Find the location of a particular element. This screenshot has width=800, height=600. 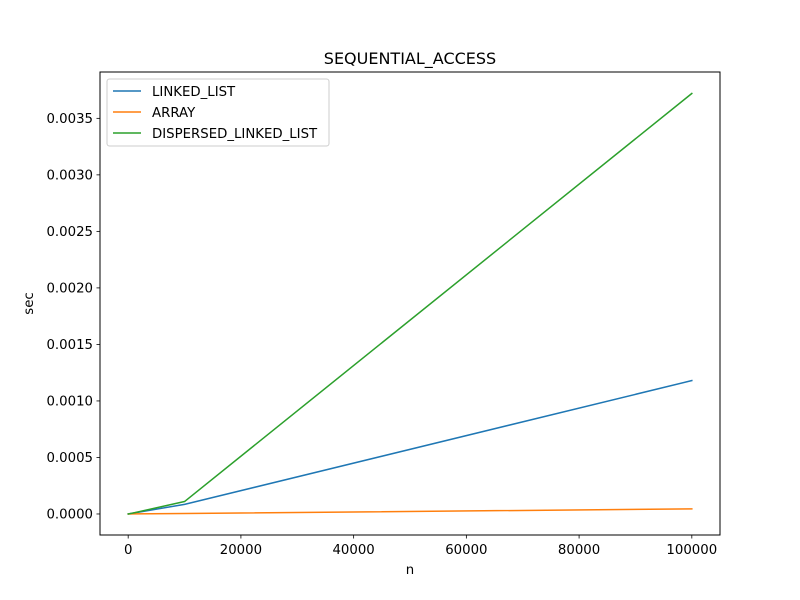

legend-frame is located at coordinates (218, 112).